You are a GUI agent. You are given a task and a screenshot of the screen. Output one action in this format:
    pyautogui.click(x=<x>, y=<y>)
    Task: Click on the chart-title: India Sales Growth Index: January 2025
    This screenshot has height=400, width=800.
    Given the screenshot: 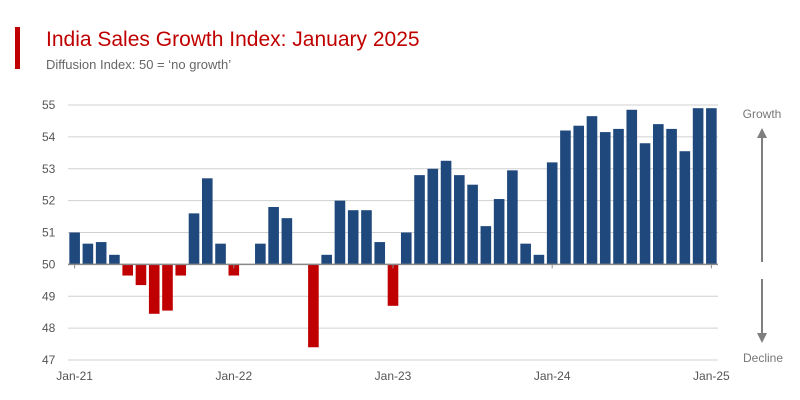 What is the action you would take?
    pyautogui.click(x=233, y=39)
    